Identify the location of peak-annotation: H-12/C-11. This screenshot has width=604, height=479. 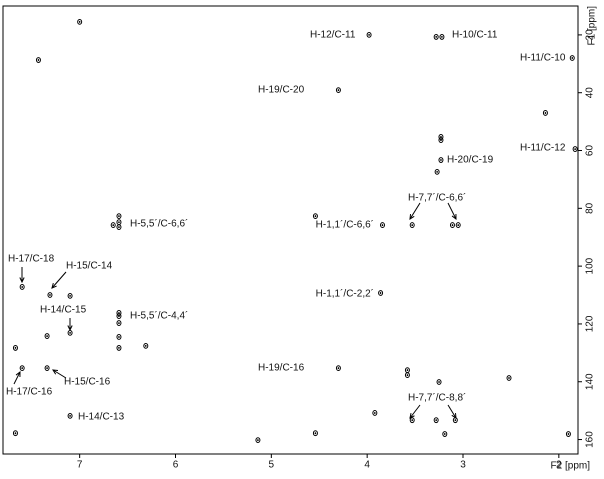
(333, 35).